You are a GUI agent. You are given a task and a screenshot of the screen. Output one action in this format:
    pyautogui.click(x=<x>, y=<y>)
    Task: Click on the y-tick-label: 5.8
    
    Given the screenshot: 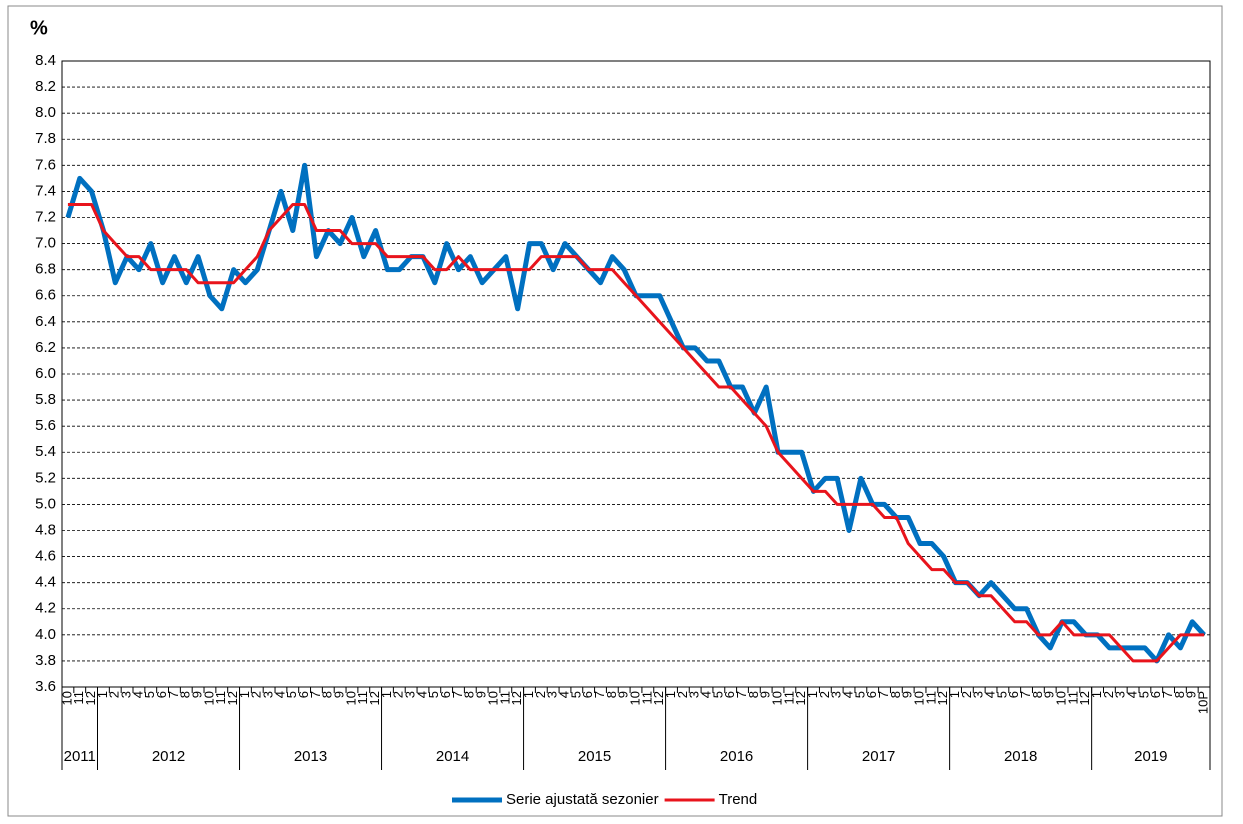 What is the action you would take?
    pyautogui.click(x=45, y=399)
    